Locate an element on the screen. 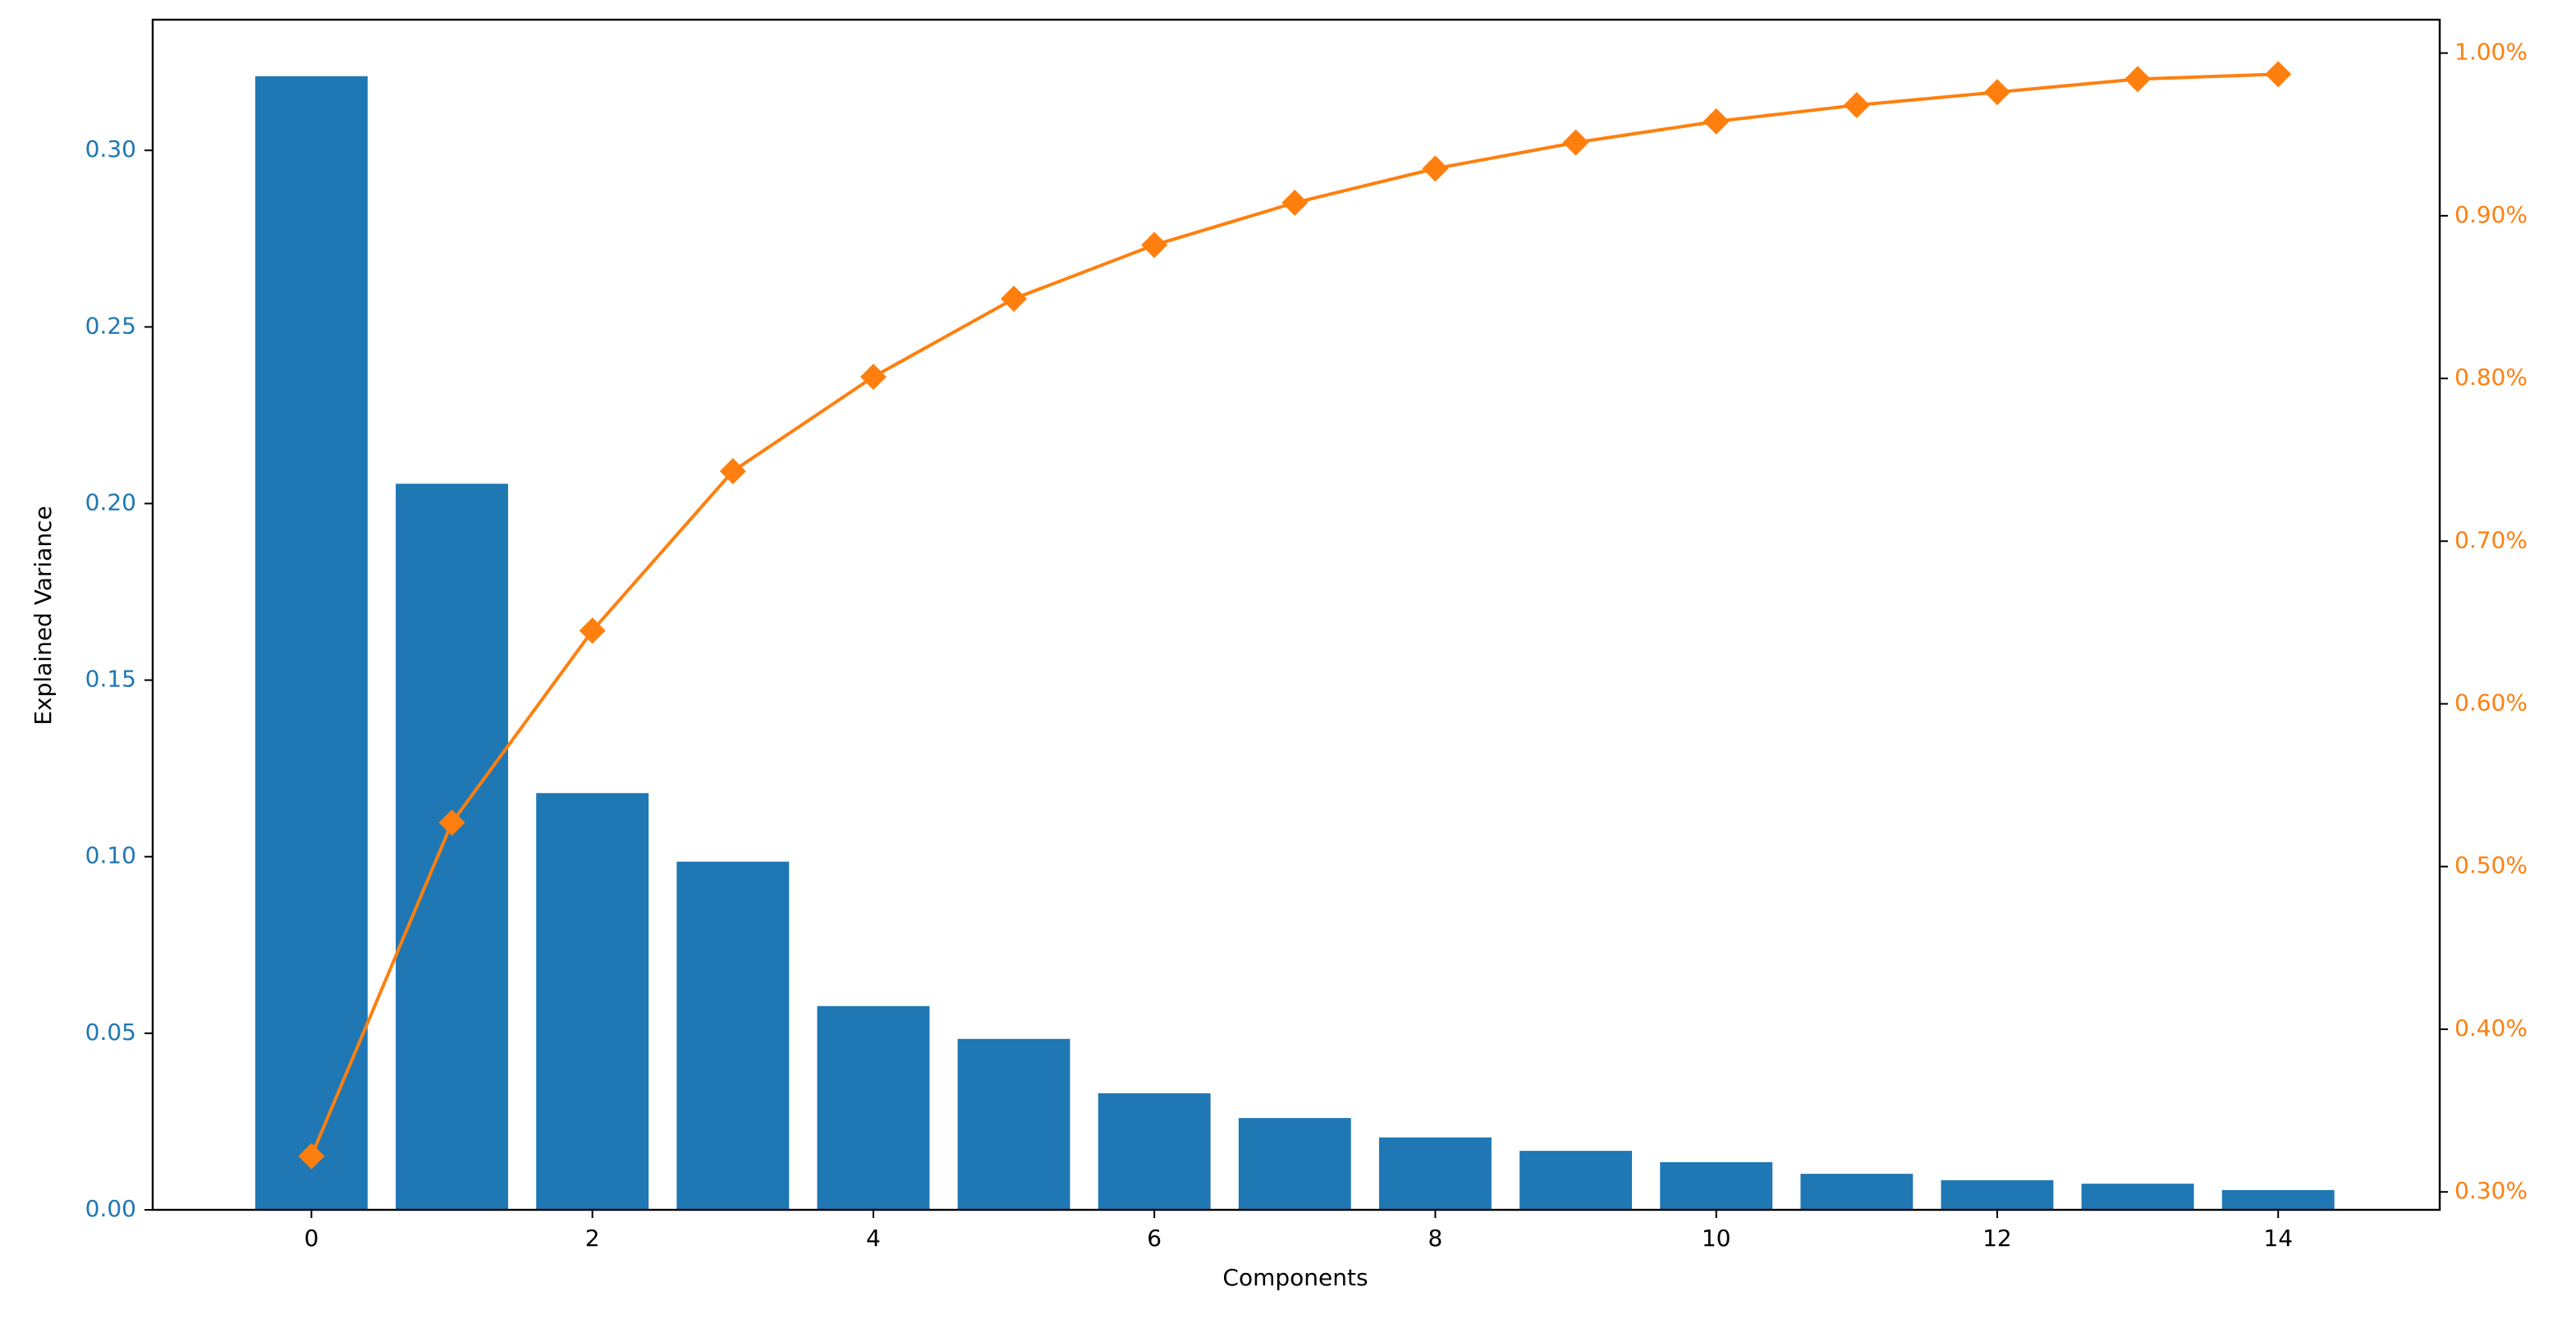 This screenshot has height=1319, width=2576. y-tick-label: 0.20 is located at coordinates (111, 501).